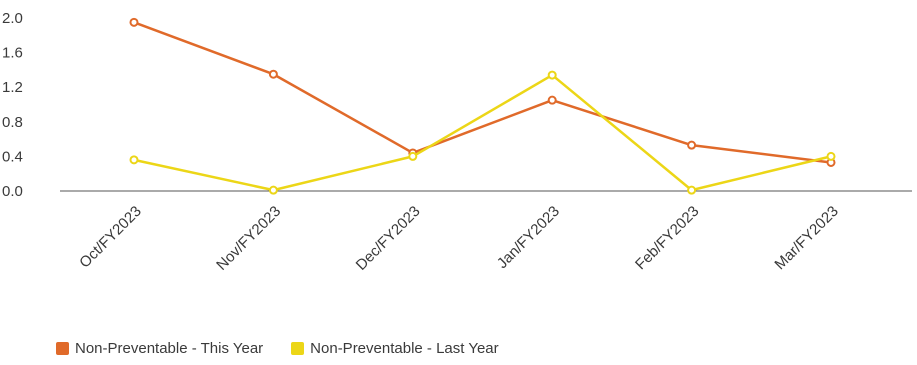 The image size is (917, 365). What do you see at coordinates (12, 191) in the screenshot?
I see `y-tick-label: 0.0` at bounding box center [12, 191].